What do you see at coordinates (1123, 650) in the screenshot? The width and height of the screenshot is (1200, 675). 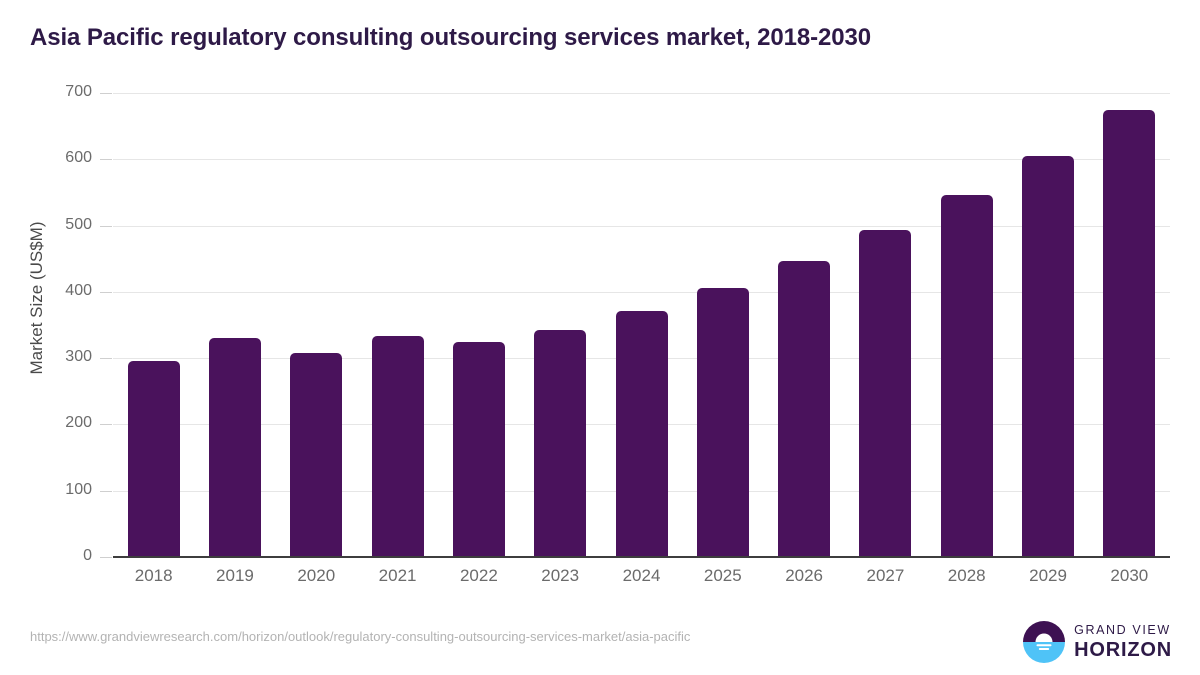 I see `logo-line-horizon: HORIZON` at bounding box center [1123, 650].